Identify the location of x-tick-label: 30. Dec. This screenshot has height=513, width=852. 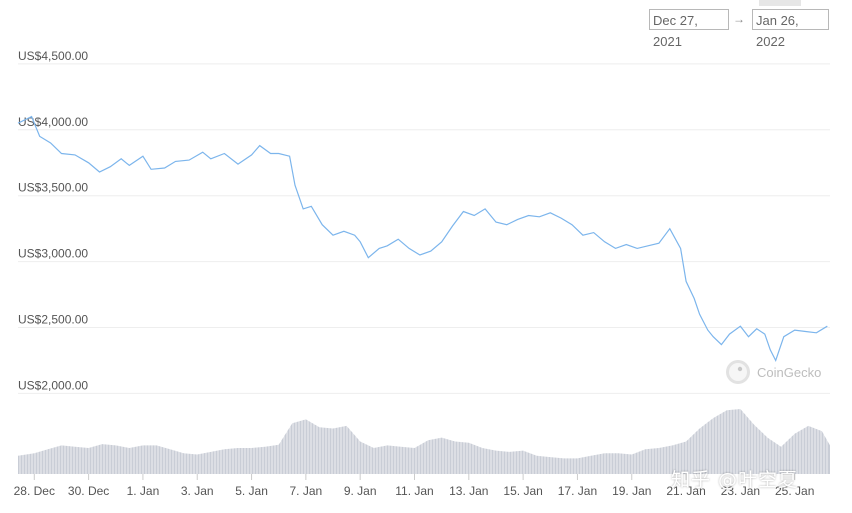
(88, 491).